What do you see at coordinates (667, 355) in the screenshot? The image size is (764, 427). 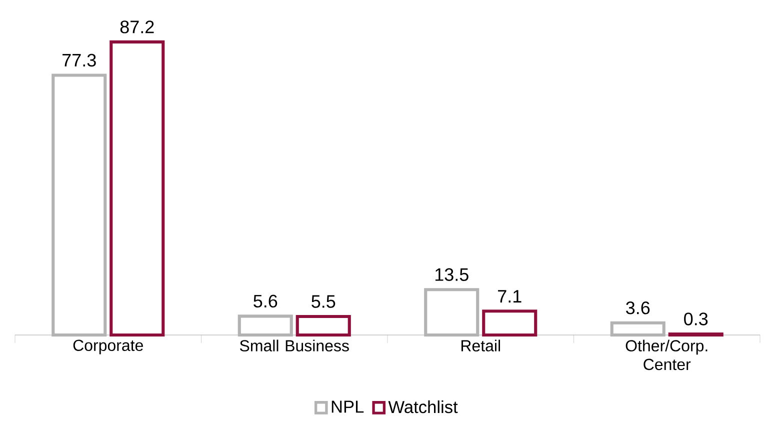 I see `x-tick-label: Other/Corp. Center` at bounding box center [667, 355].